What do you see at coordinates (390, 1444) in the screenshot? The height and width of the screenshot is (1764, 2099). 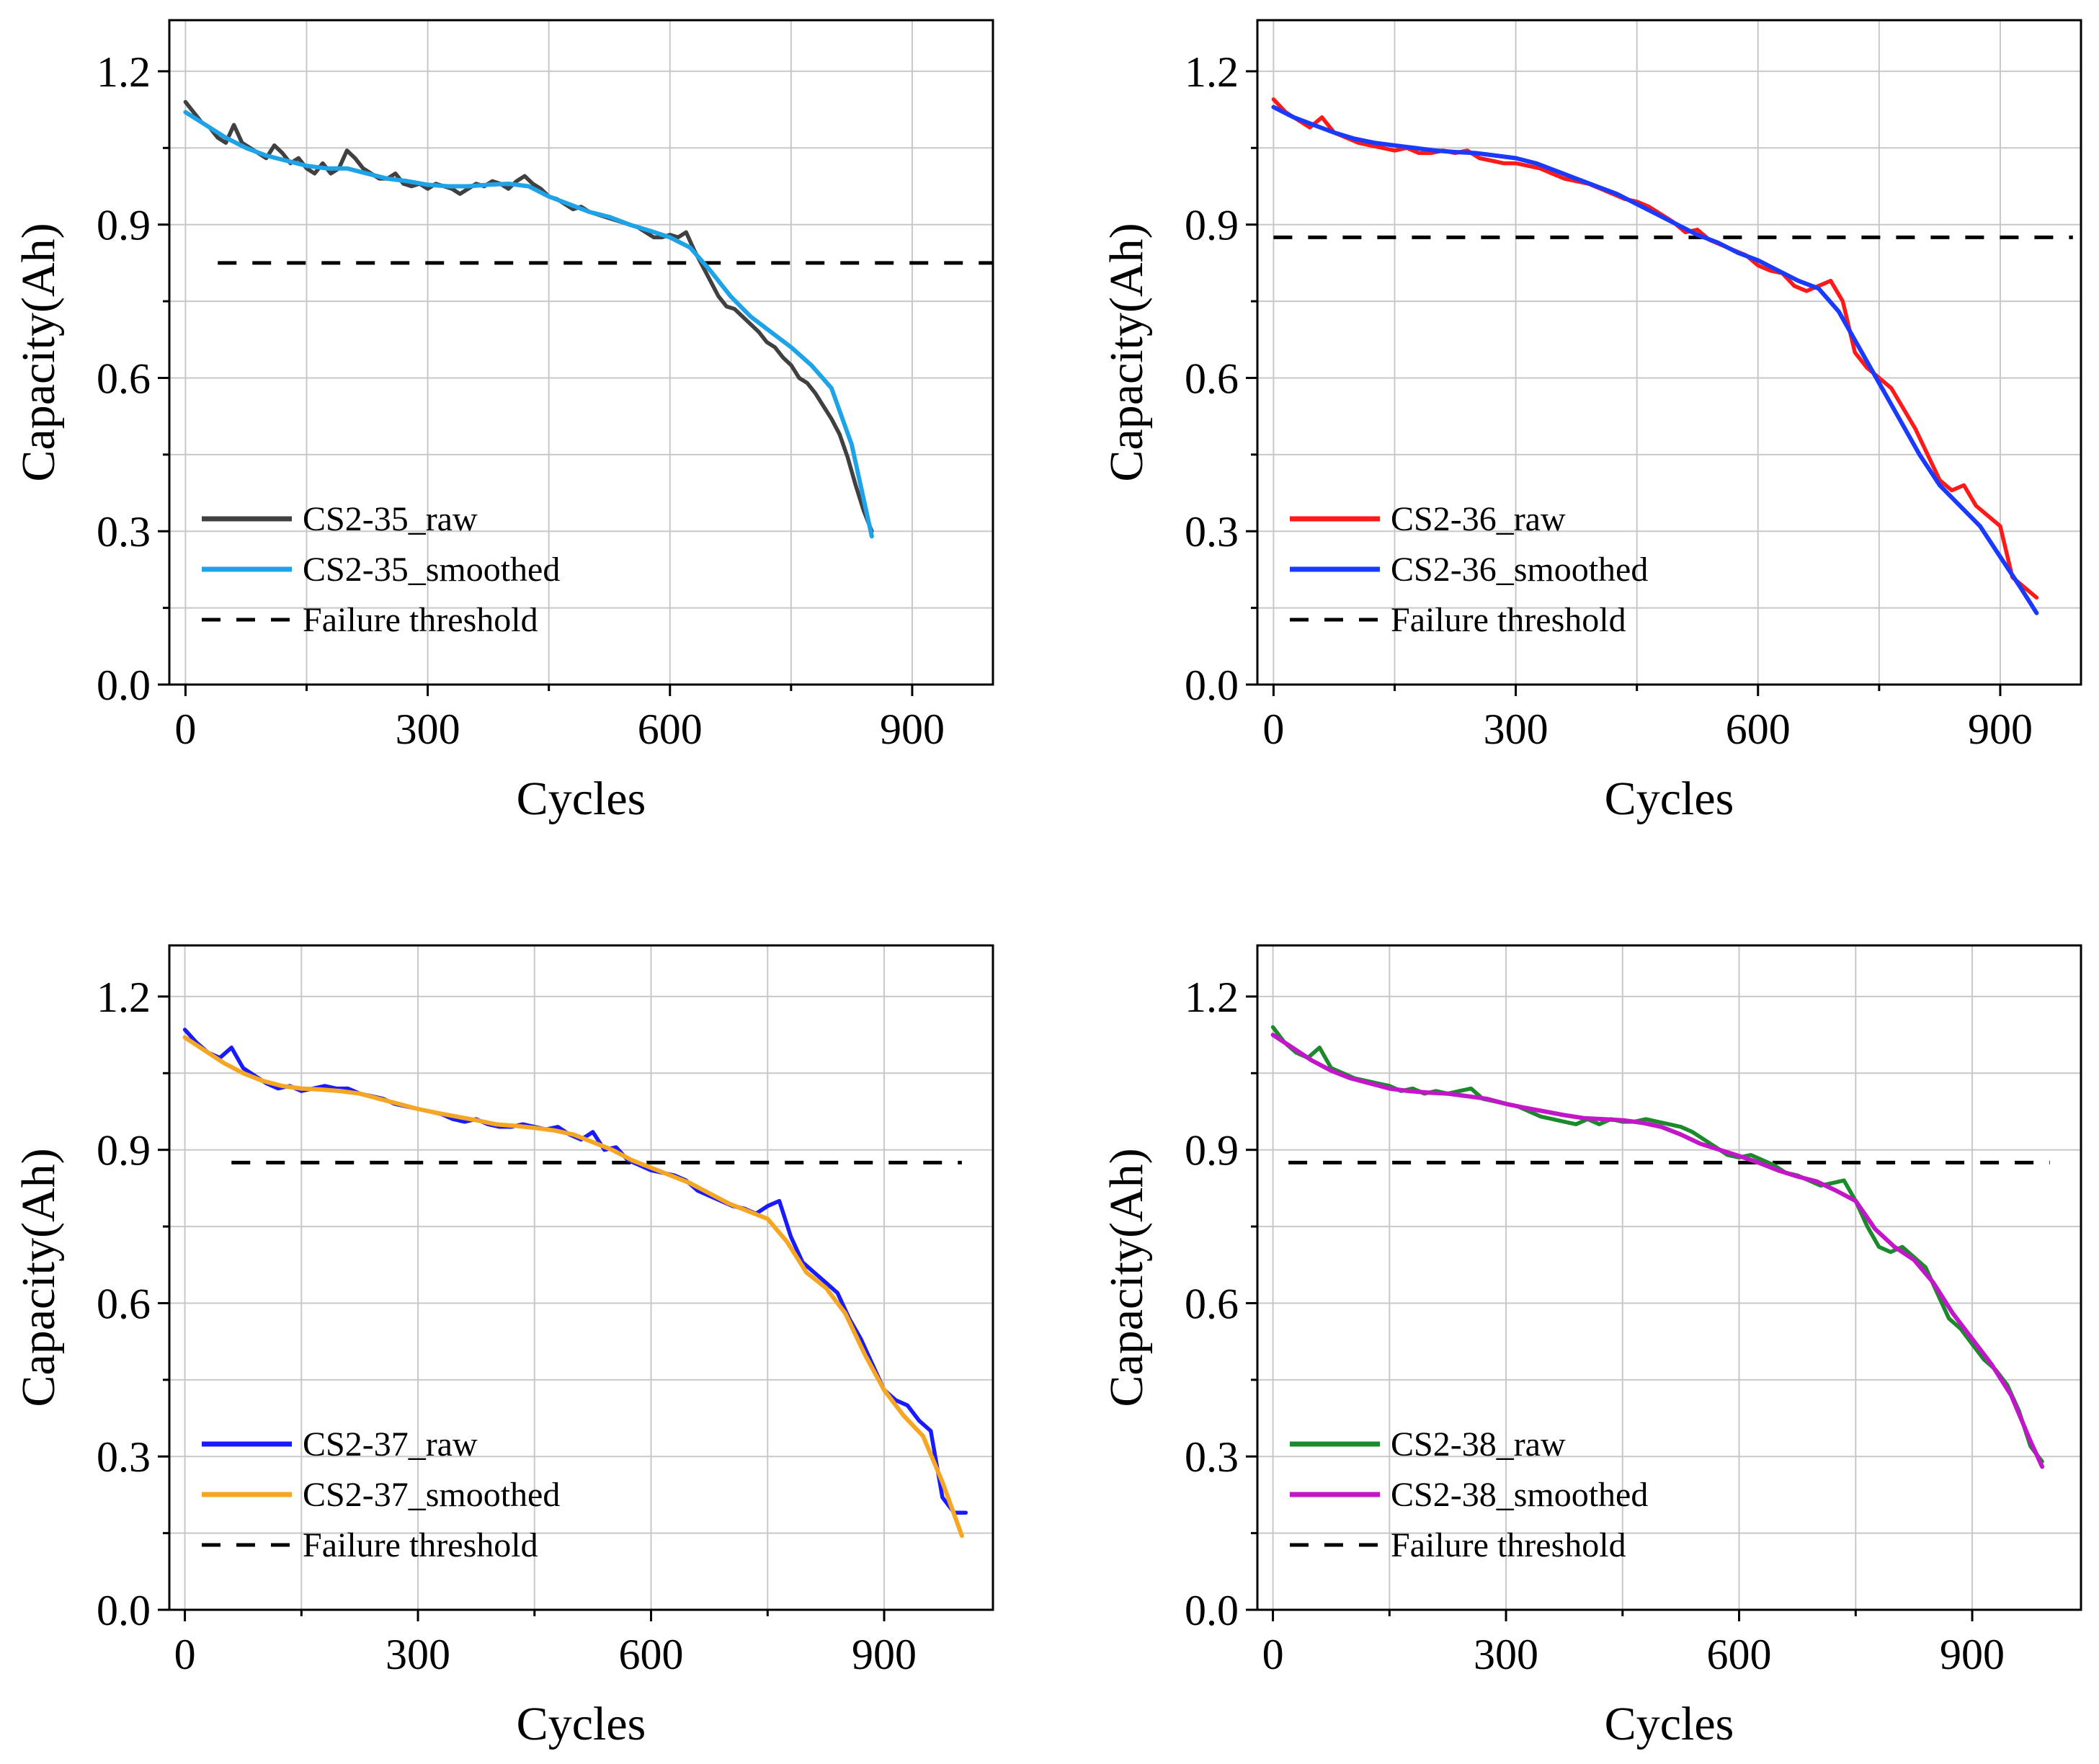 I see `legend-label: CS2-37_raw` at bounding box center [390, 1444].